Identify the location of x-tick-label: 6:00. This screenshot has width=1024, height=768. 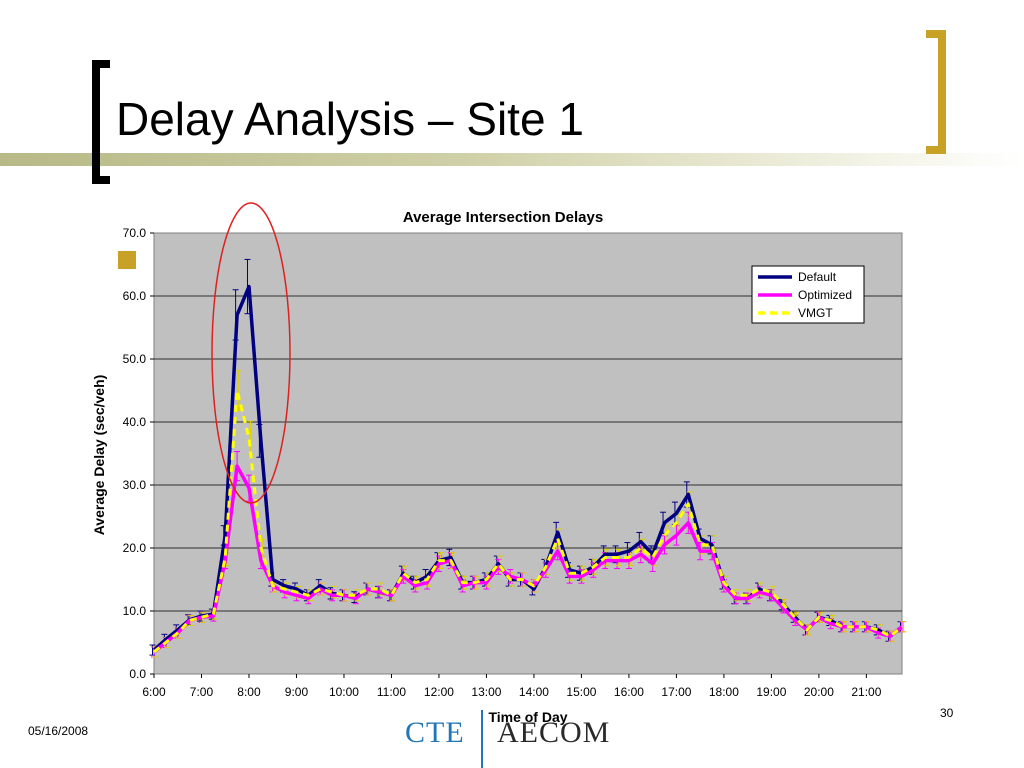
(154, 692).